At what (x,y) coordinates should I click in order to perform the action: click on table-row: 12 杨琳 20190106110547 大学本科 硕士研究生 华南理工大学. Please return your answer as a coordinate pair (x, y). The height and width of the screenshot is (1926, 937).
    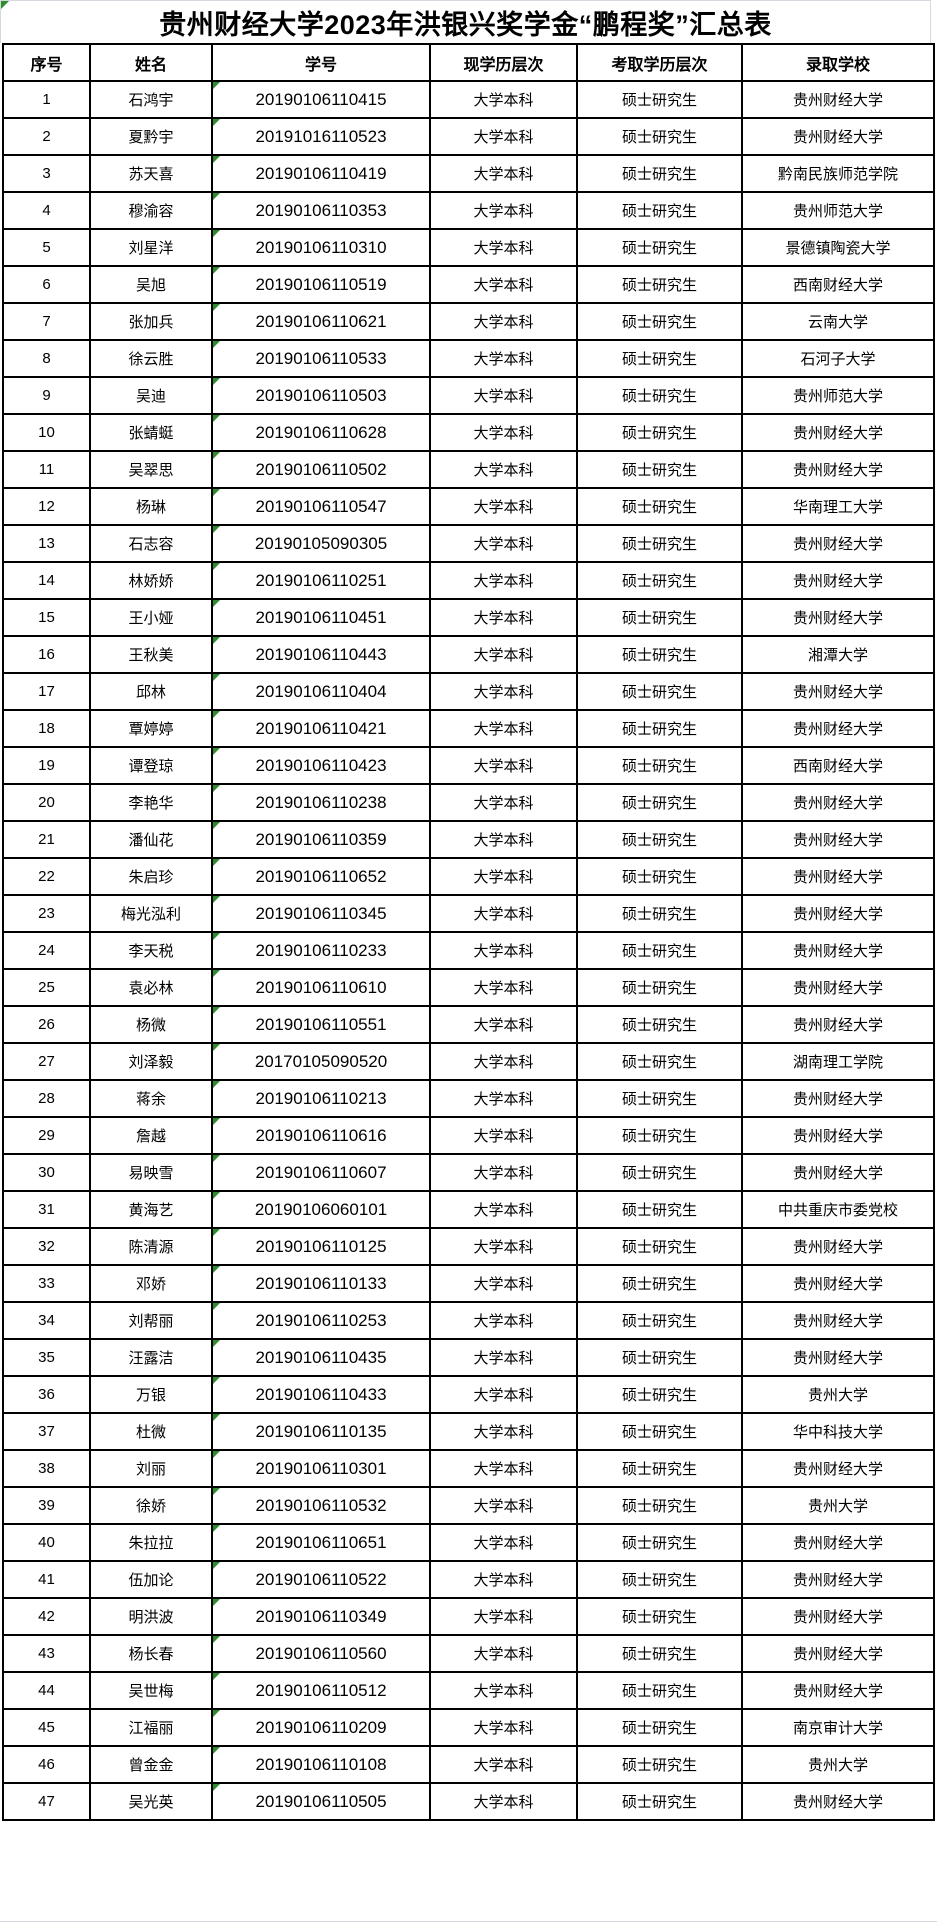
    Looking at the image, I should click on (468, 506).